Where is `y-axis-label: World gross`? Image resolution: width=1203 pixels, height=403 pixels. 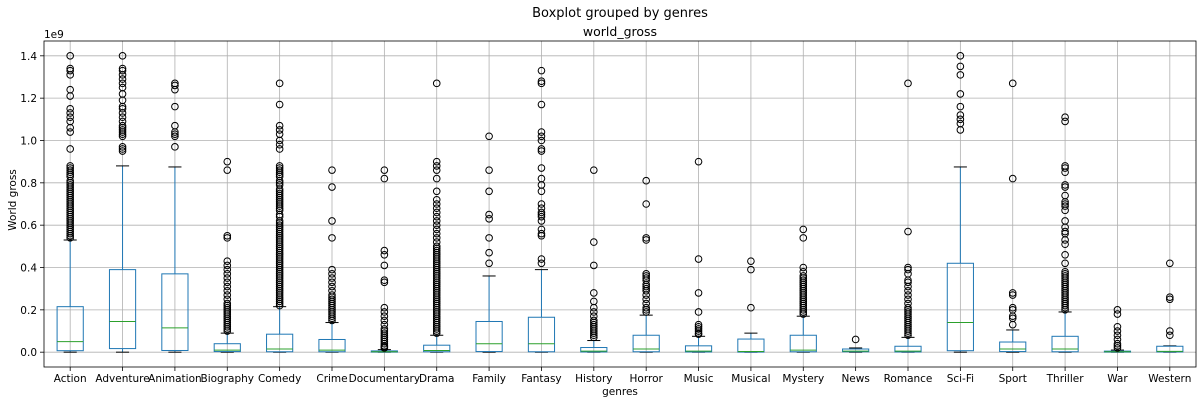 y-axis-label: World gross is located at coordinates (13, 200).